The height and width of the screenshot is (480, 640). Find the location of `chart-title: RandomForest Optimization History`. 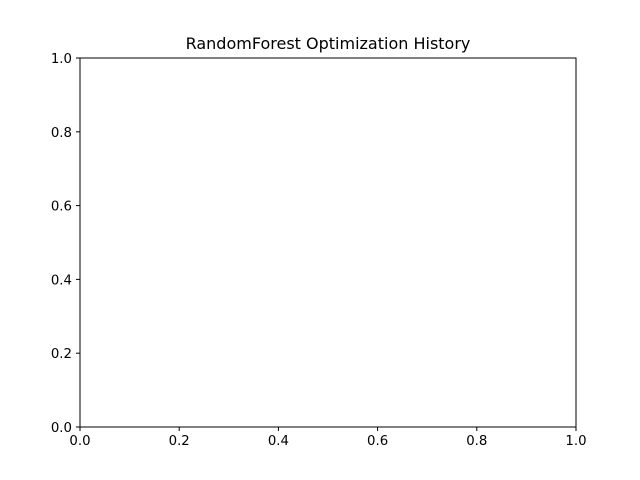

chart-title: RandomForest Optimization History is located at coordinates (328, 43).